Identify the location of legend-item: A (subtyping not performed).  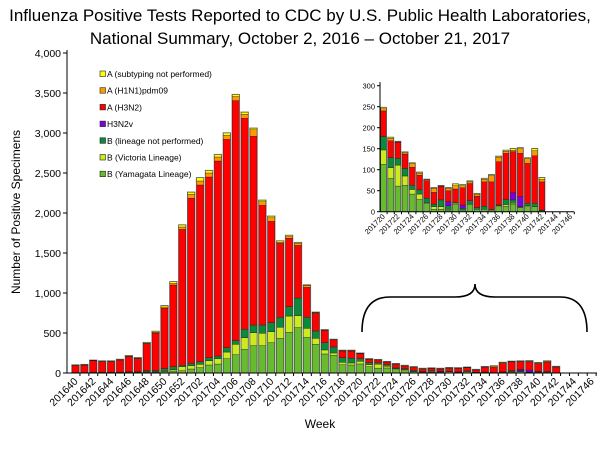
(155, 74).